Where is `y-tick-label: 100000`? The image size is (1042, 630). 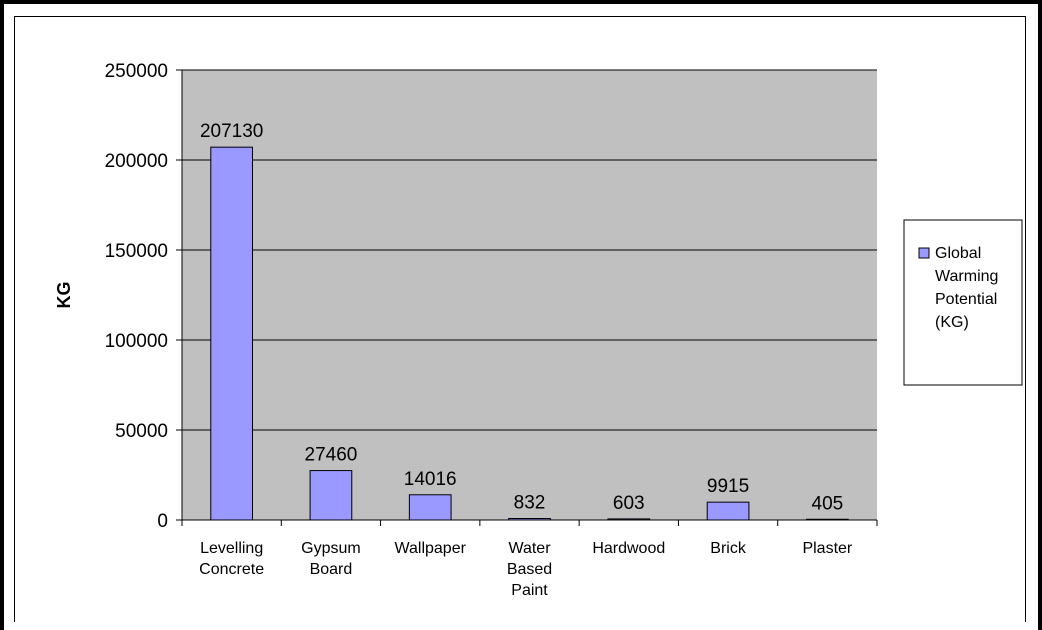 y-tick-label: 100000 is located at coordinates (136, 341).